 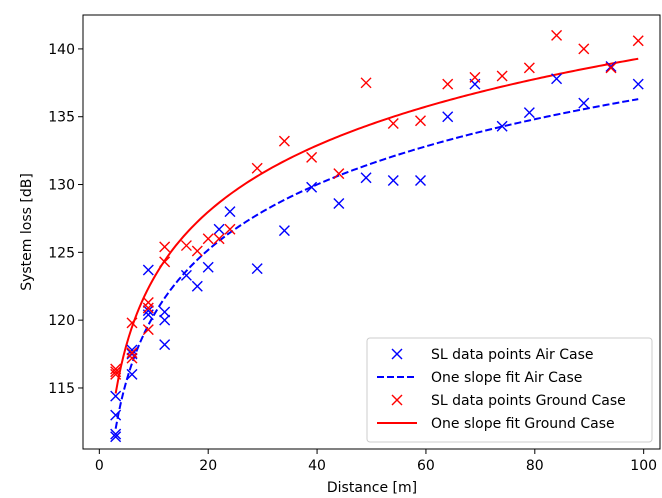 I want to click on x-tick-label: 100, so click(x=643, y=466).